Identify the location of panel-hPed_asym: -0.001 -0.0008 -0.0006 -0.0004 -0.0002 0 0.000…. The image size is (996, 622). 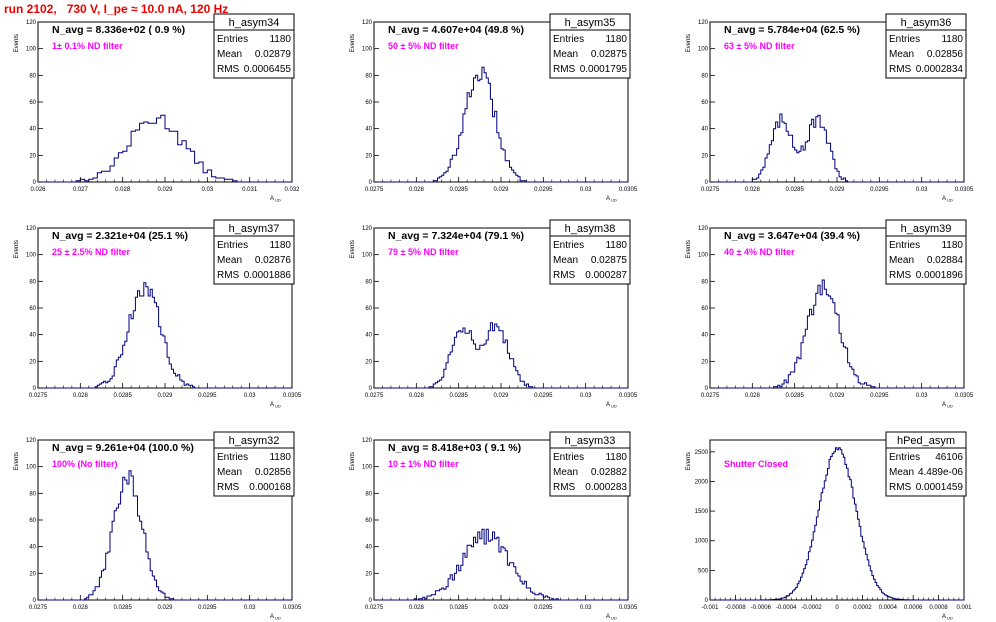
(829, 526).